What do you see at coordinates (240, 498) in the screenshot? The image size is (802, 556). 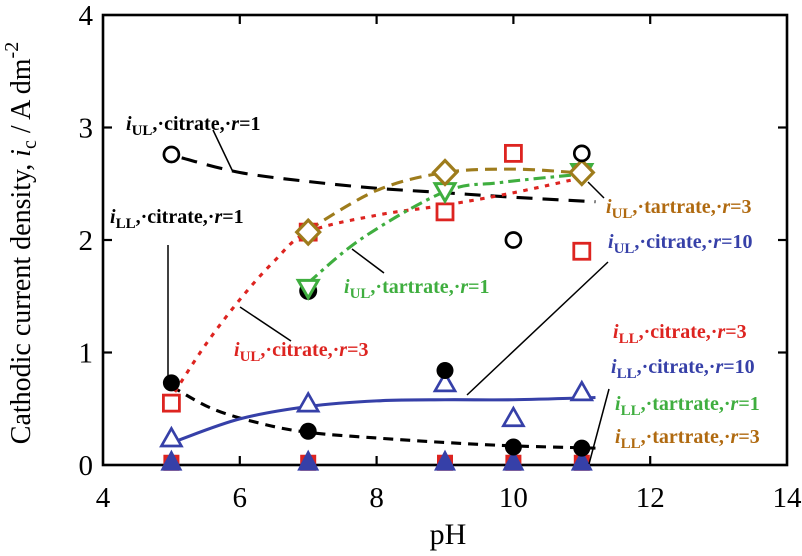 I see `x-tick-label: 6` at bounding box center [240, 498].